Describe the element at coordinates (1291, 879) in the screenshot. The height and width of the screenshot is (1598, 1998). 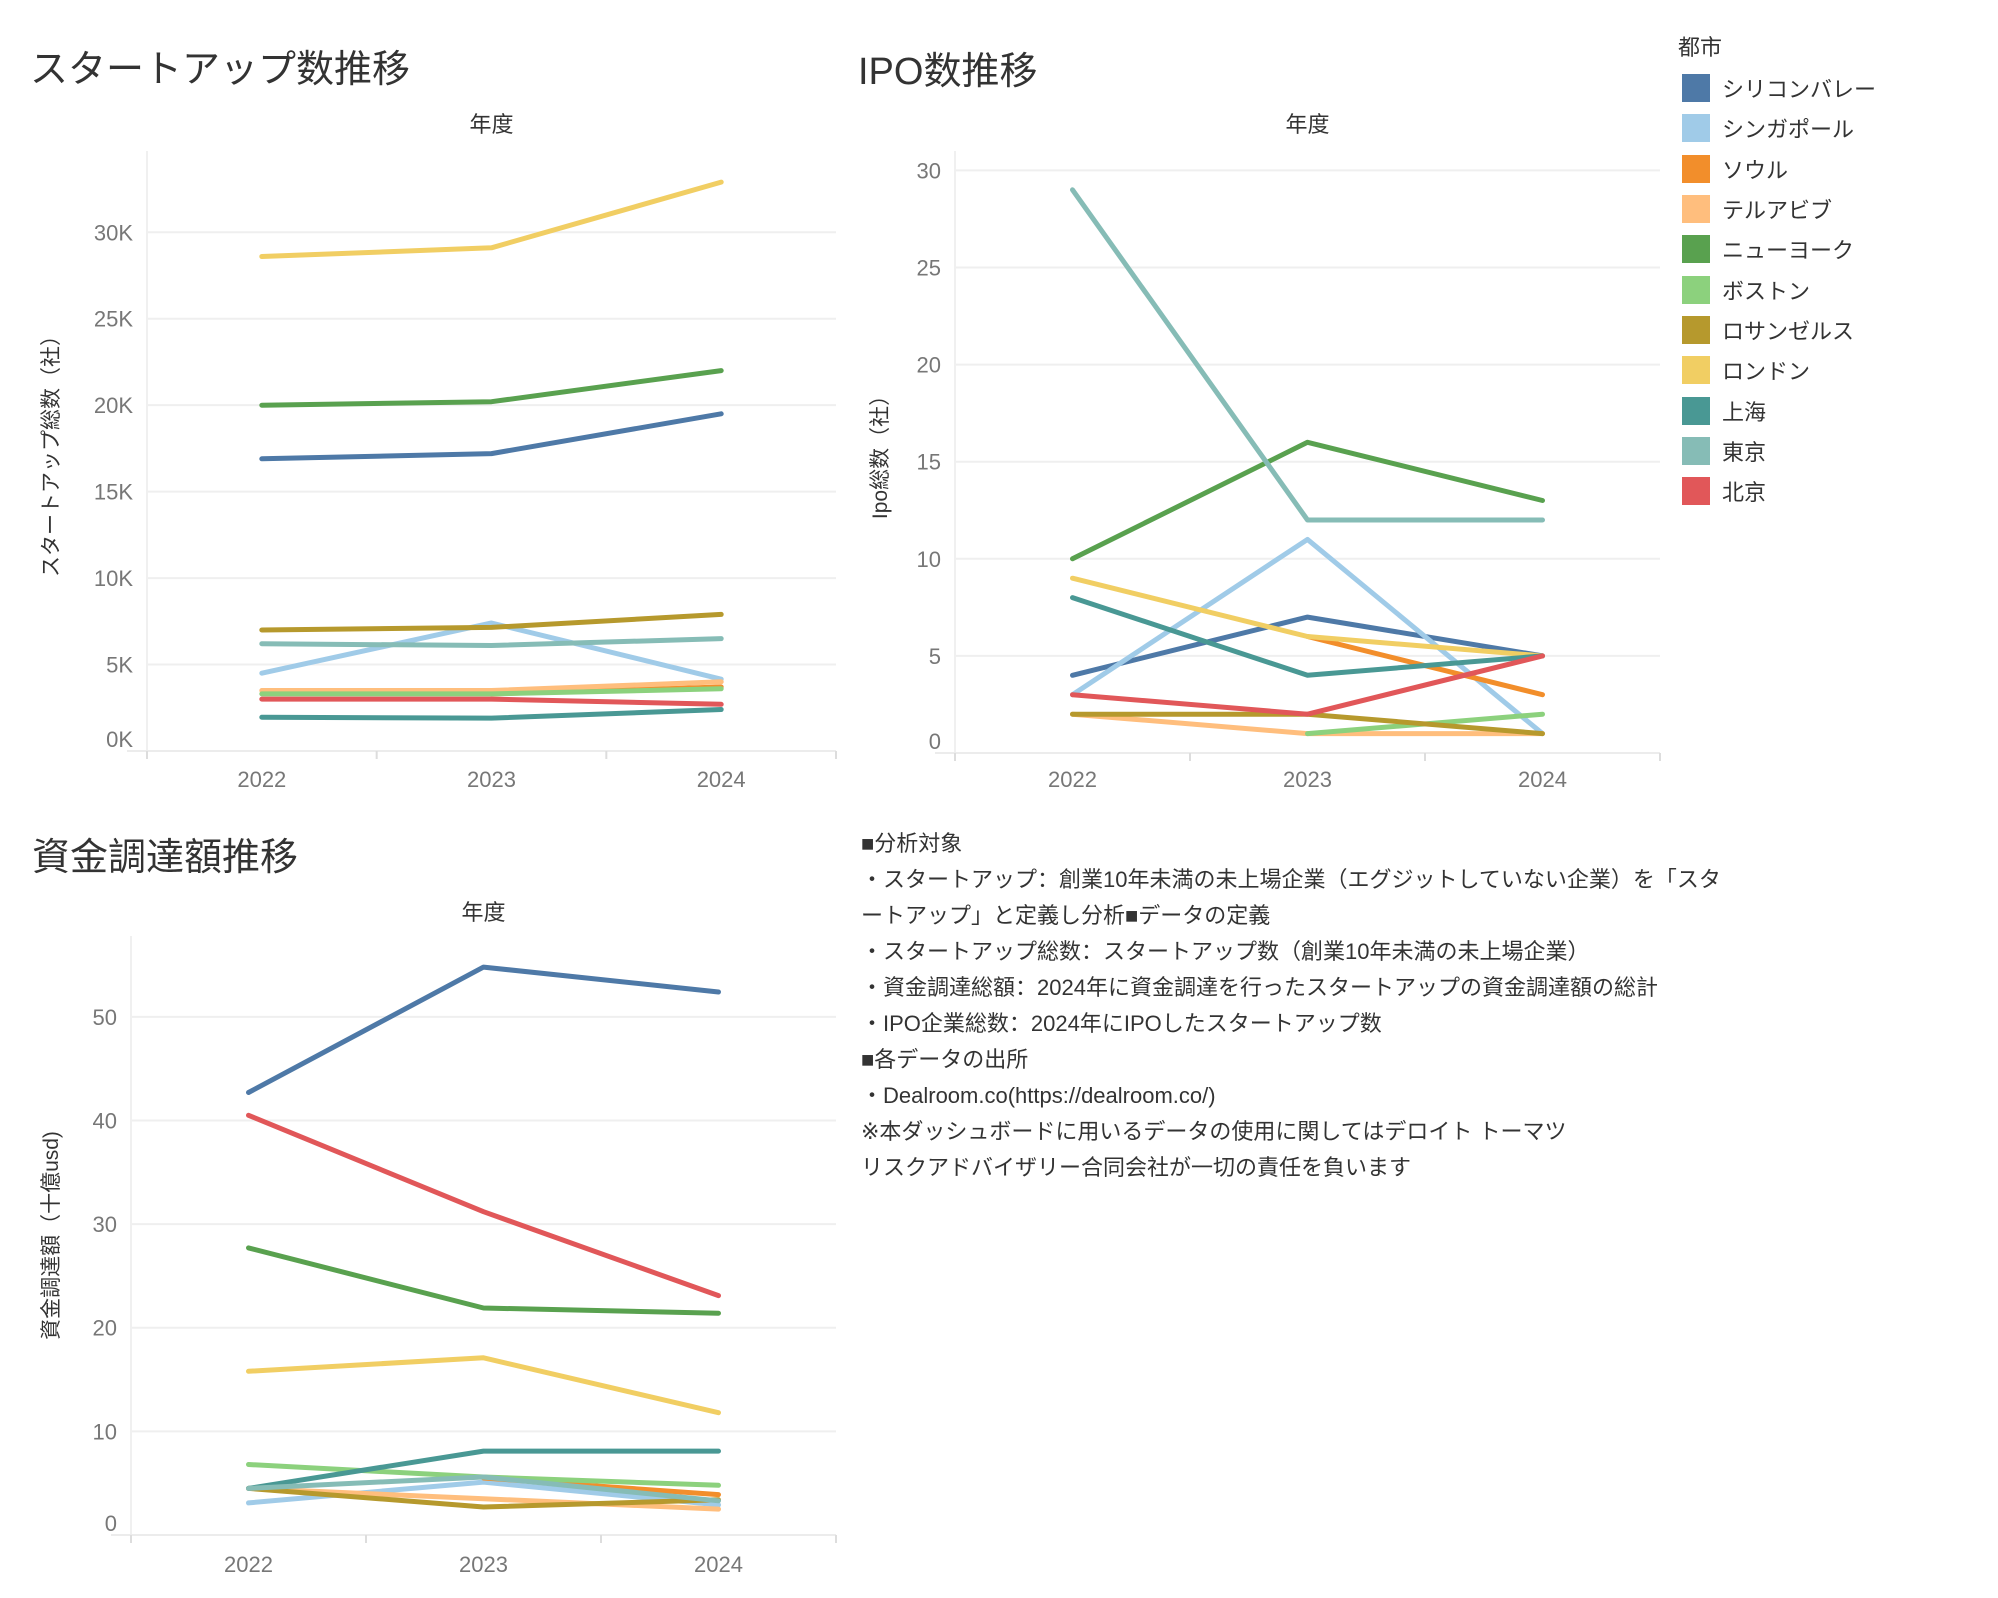
I see `note-line: ・スタートアップ：創業10年未満の未上場企業（エグジットしていない企業）を「スタ` at that location.